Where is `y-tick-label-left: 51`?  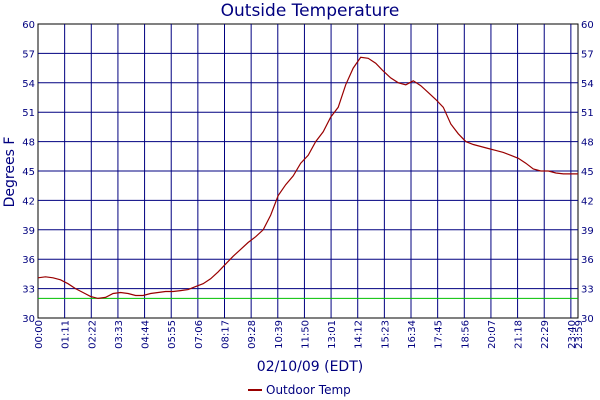
y-tick-label-left: 51 is located at coordinates (28, 113).